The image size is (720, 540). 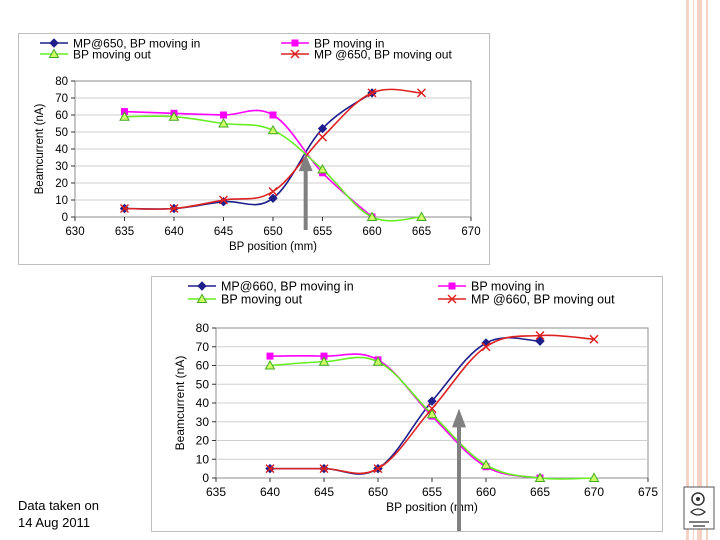 I want to click on chart-1-x-axis-label: BP position (mm), so click(x=273, y=247).